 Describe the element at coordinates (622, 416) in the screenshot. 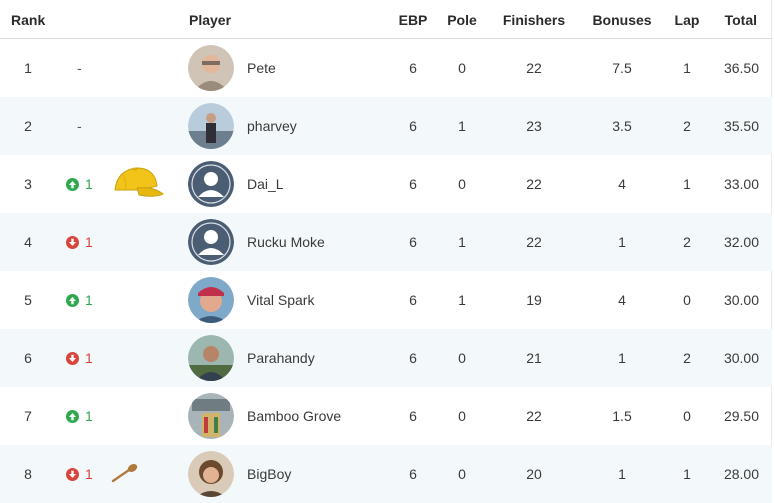

I see `bonuses-value: 1.5` at that location.